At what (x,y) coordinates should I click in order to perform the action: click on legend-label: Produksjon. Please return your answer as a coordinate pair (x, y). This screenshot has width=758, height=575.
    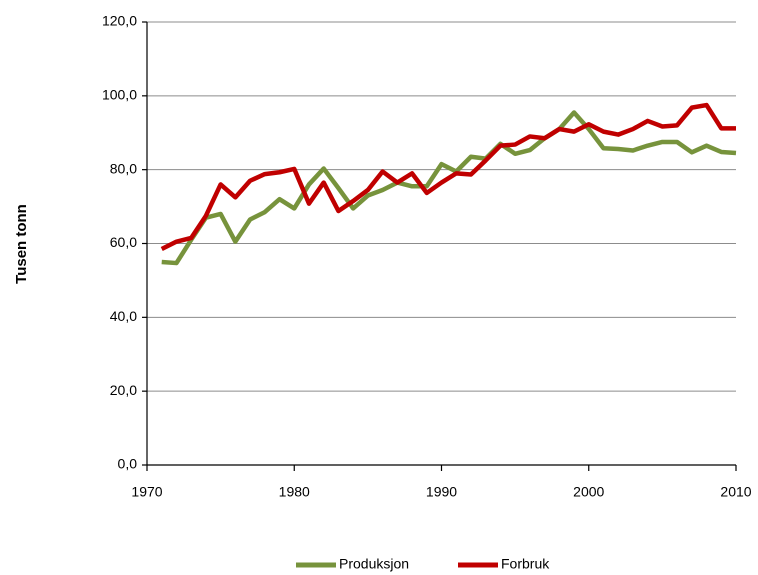
    Looking at the image, I should click on (374, 564).